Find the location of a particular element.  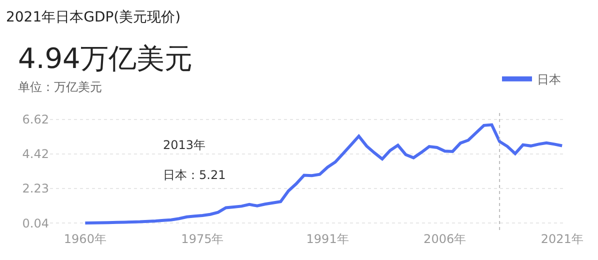

x-tick-label: 1975年 is located at coordinates (202, 239).